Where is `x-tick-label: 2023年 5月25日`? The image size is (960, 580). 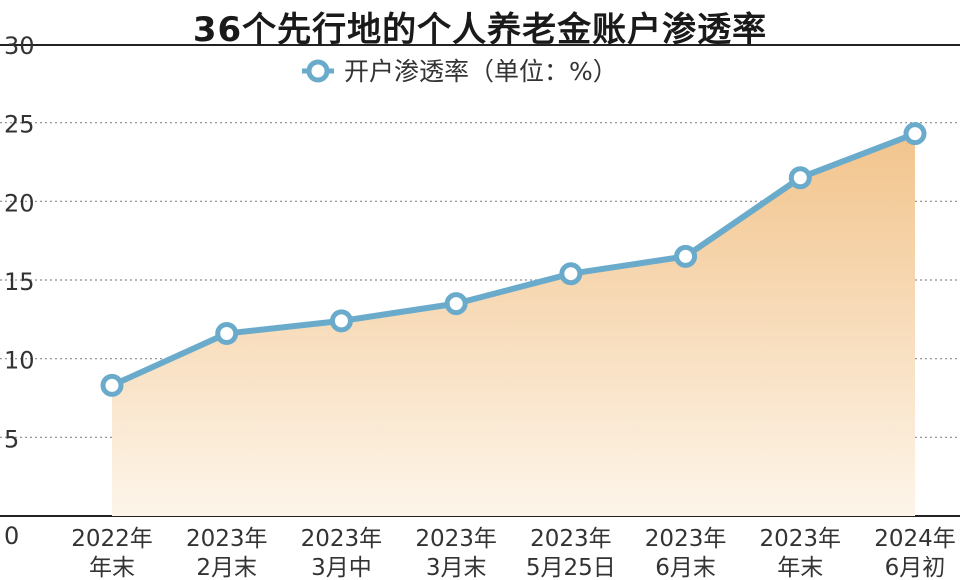
x-tick-label: 2023年 5月25日 is located at coordinates (571, 553).